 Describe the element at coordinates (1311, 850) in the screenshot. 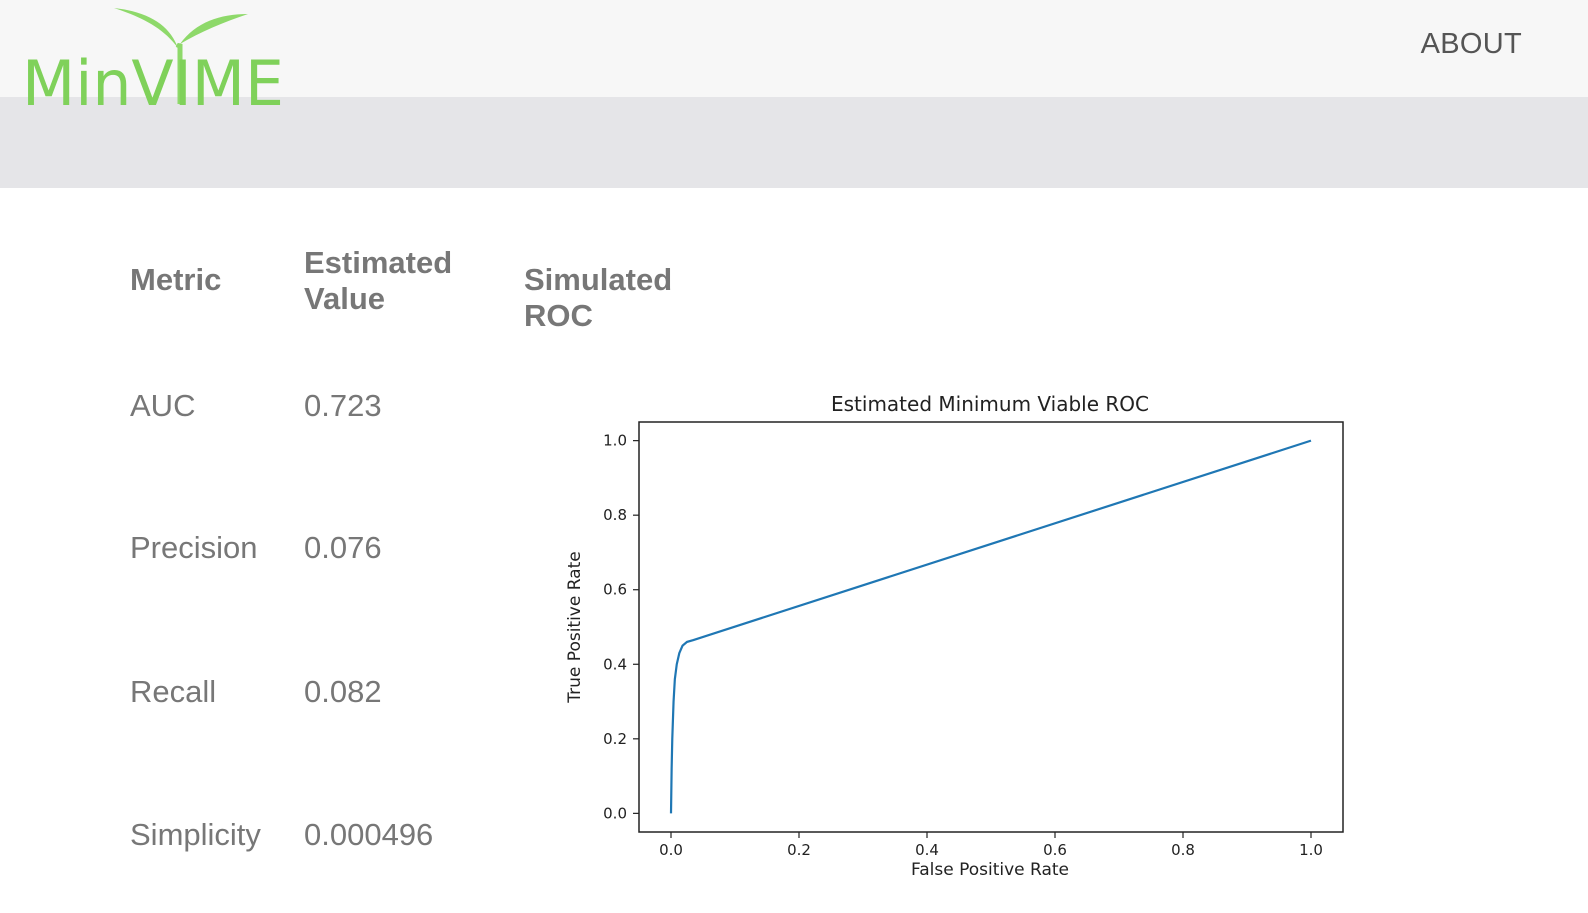

I see `x-tick-label: 1.0` at that location.